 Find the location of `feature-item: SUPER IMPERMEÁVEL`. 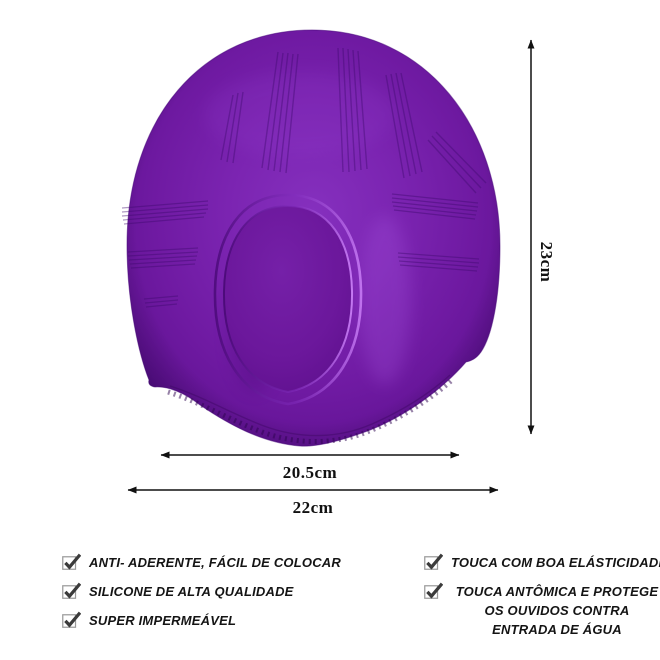

feature-item: SUPER IMPERMEÁVEL is located at coordinates (201, 620).